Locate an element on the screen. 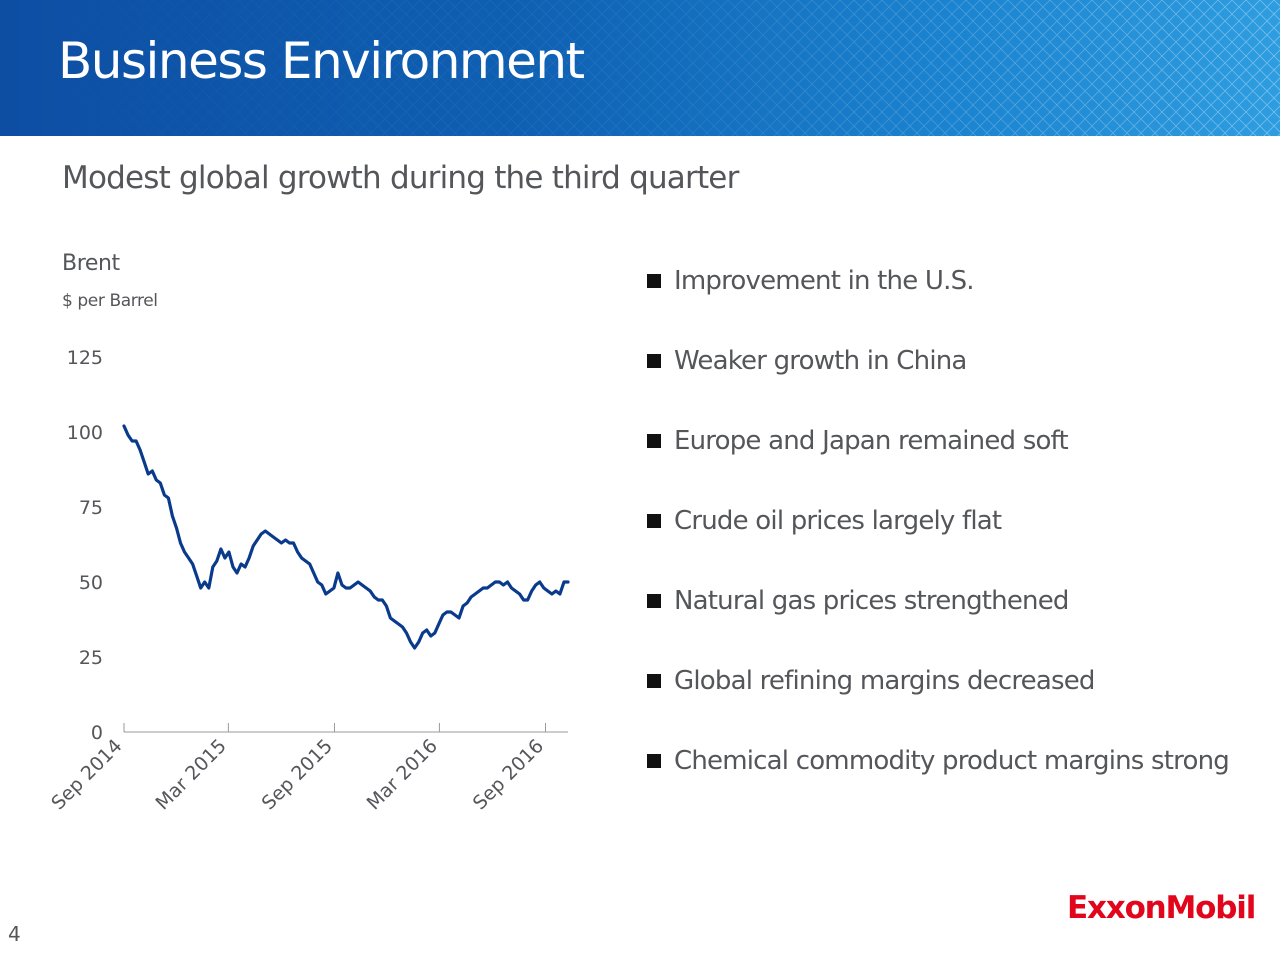 This screenshot has height=960, width=1280. bullet-text: Improvement in the U.S. is located at coordinates (824, 281).